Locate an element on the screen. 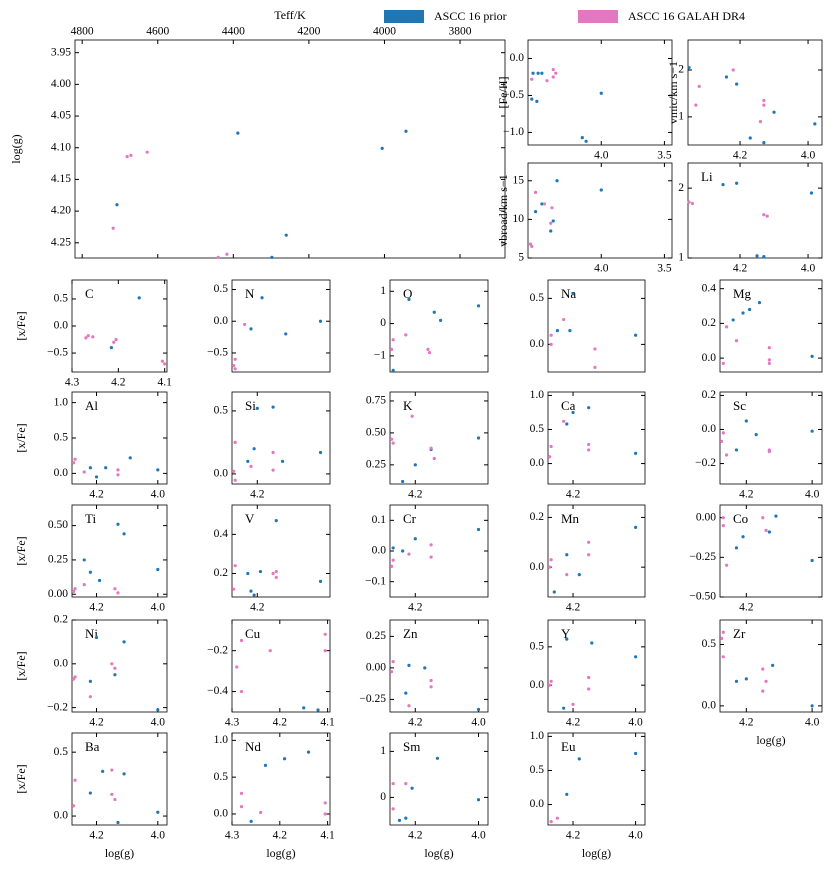 This screenshot has width=830, height=872. y-tick-label: −0.4 is located at coordinates (217, 691).